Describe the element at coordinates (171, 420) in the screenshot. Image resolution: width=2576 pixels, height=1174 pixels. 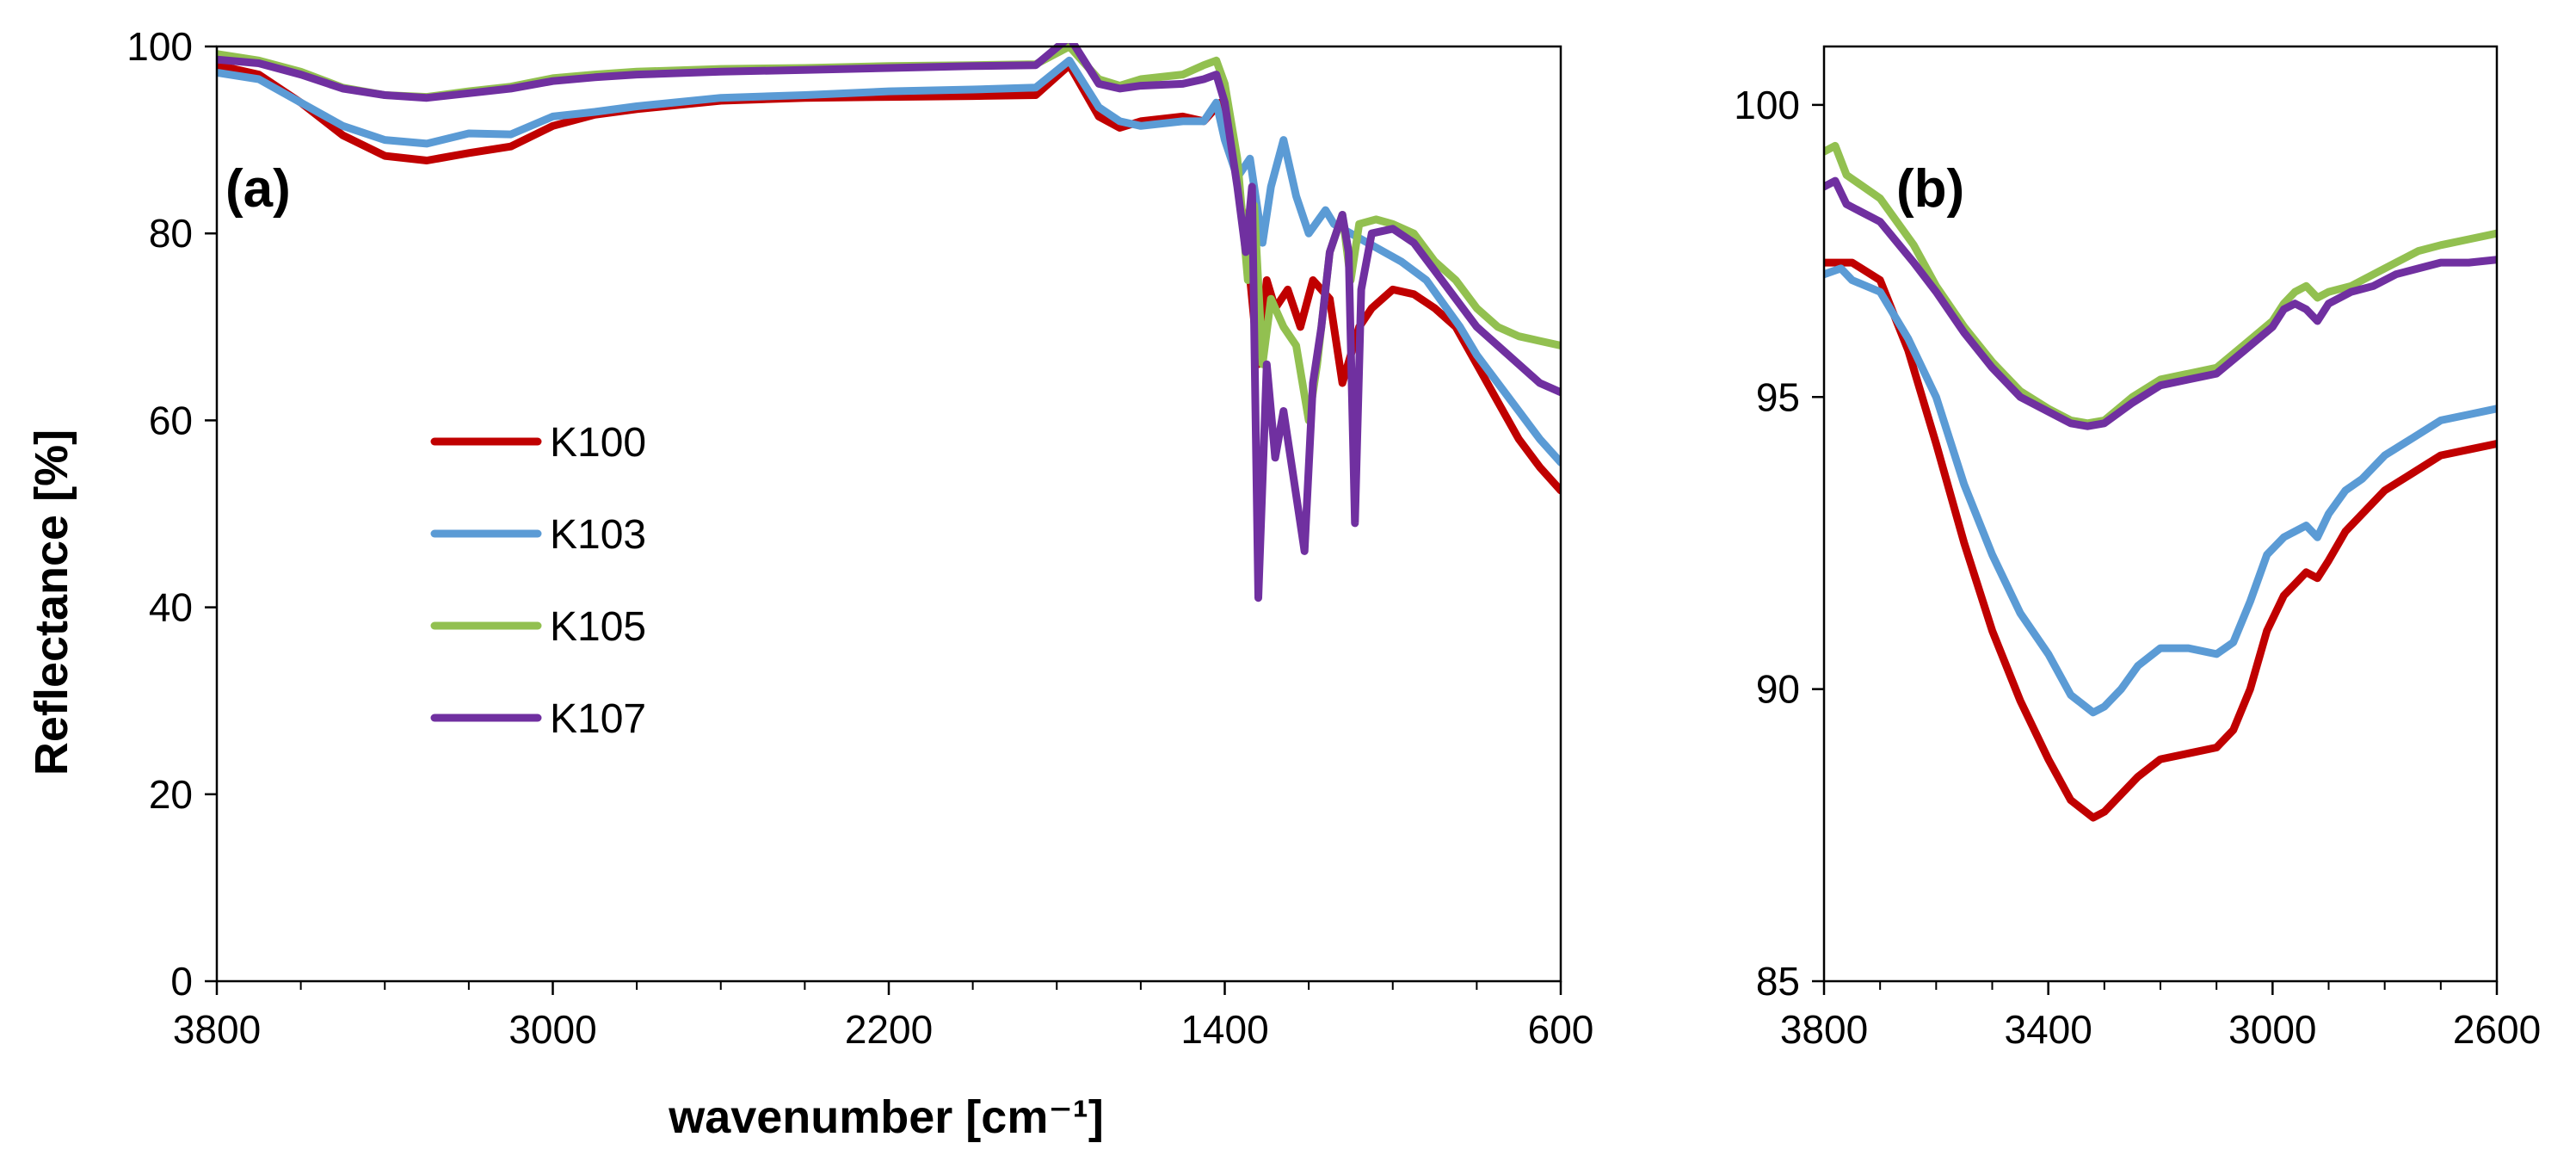
I see `y-tick-label: 60` at that location.